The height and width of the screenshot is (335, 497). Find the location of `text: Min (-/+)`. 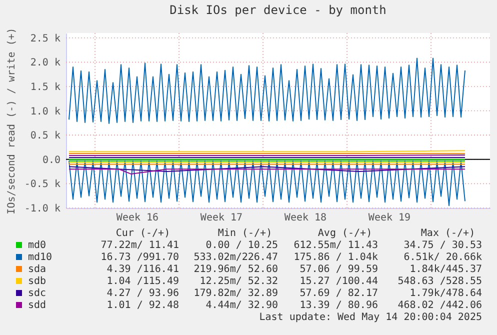

text: Min (-/+) is located at coordinates (245, 233).